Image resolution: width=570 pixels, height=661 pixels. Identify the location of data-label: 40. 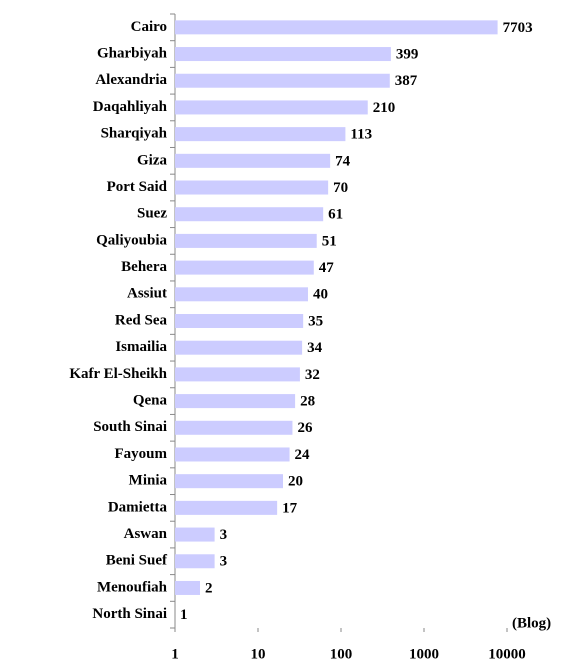
(320, 295).